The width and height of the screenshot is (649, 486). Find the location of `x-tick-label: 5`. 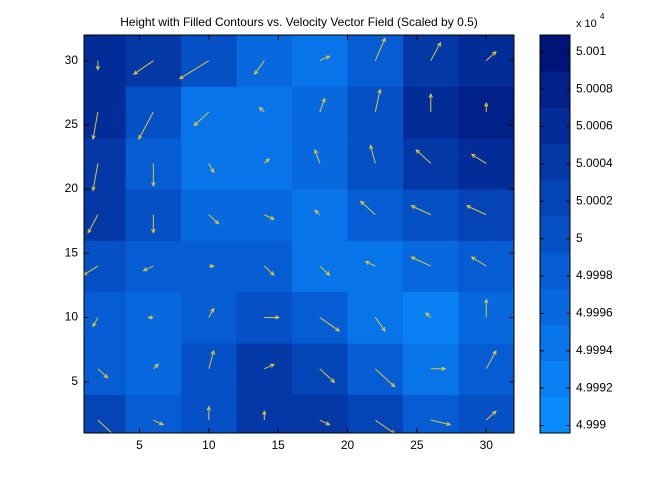

x-tick-label: 5 is located at coordinates (139, 445).